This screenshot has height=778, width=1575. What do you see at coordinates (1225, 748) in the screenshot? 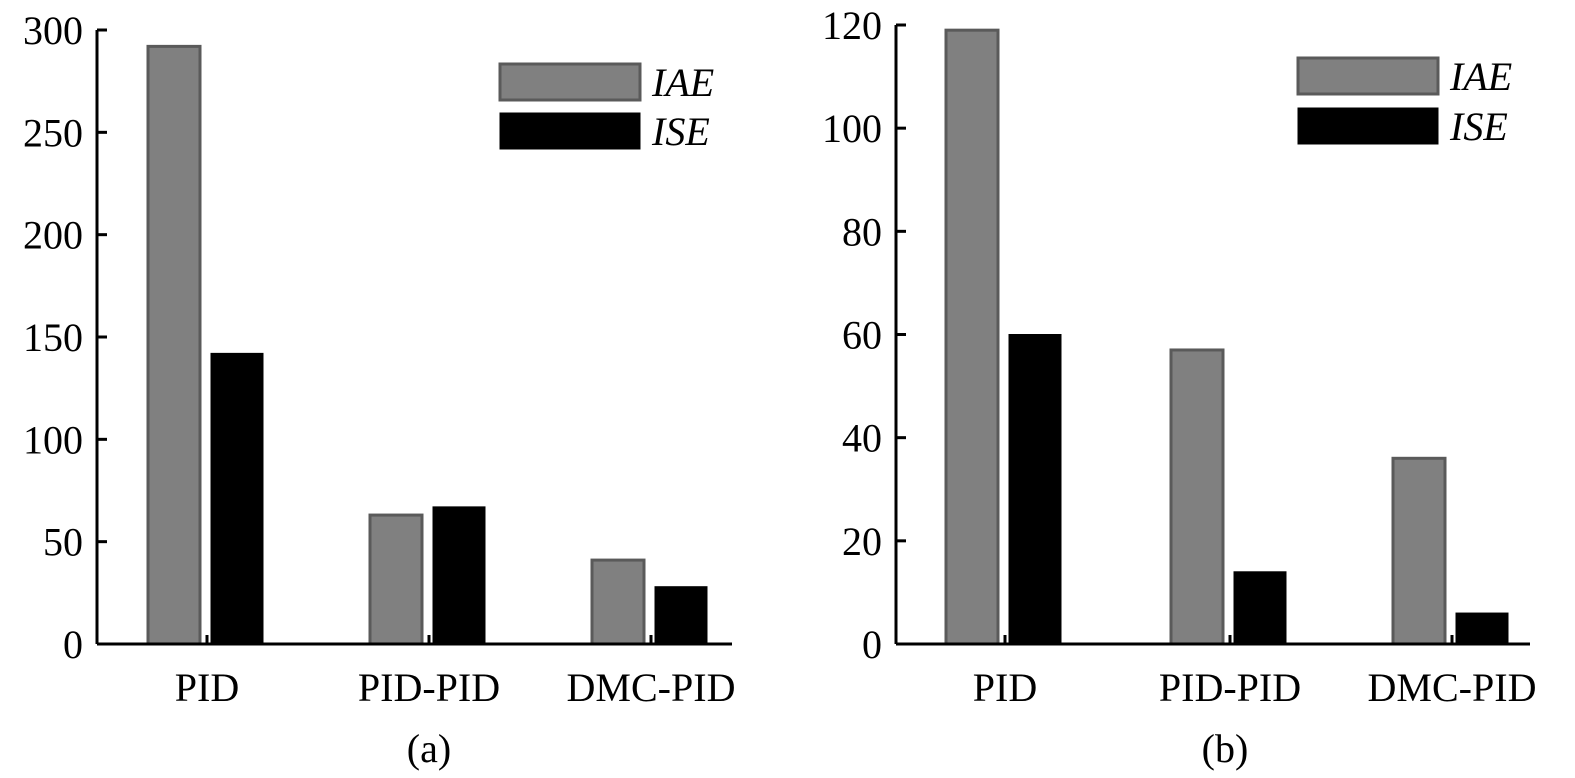
I see `panel-caption: (b)` at bounding box center [1225, 748].